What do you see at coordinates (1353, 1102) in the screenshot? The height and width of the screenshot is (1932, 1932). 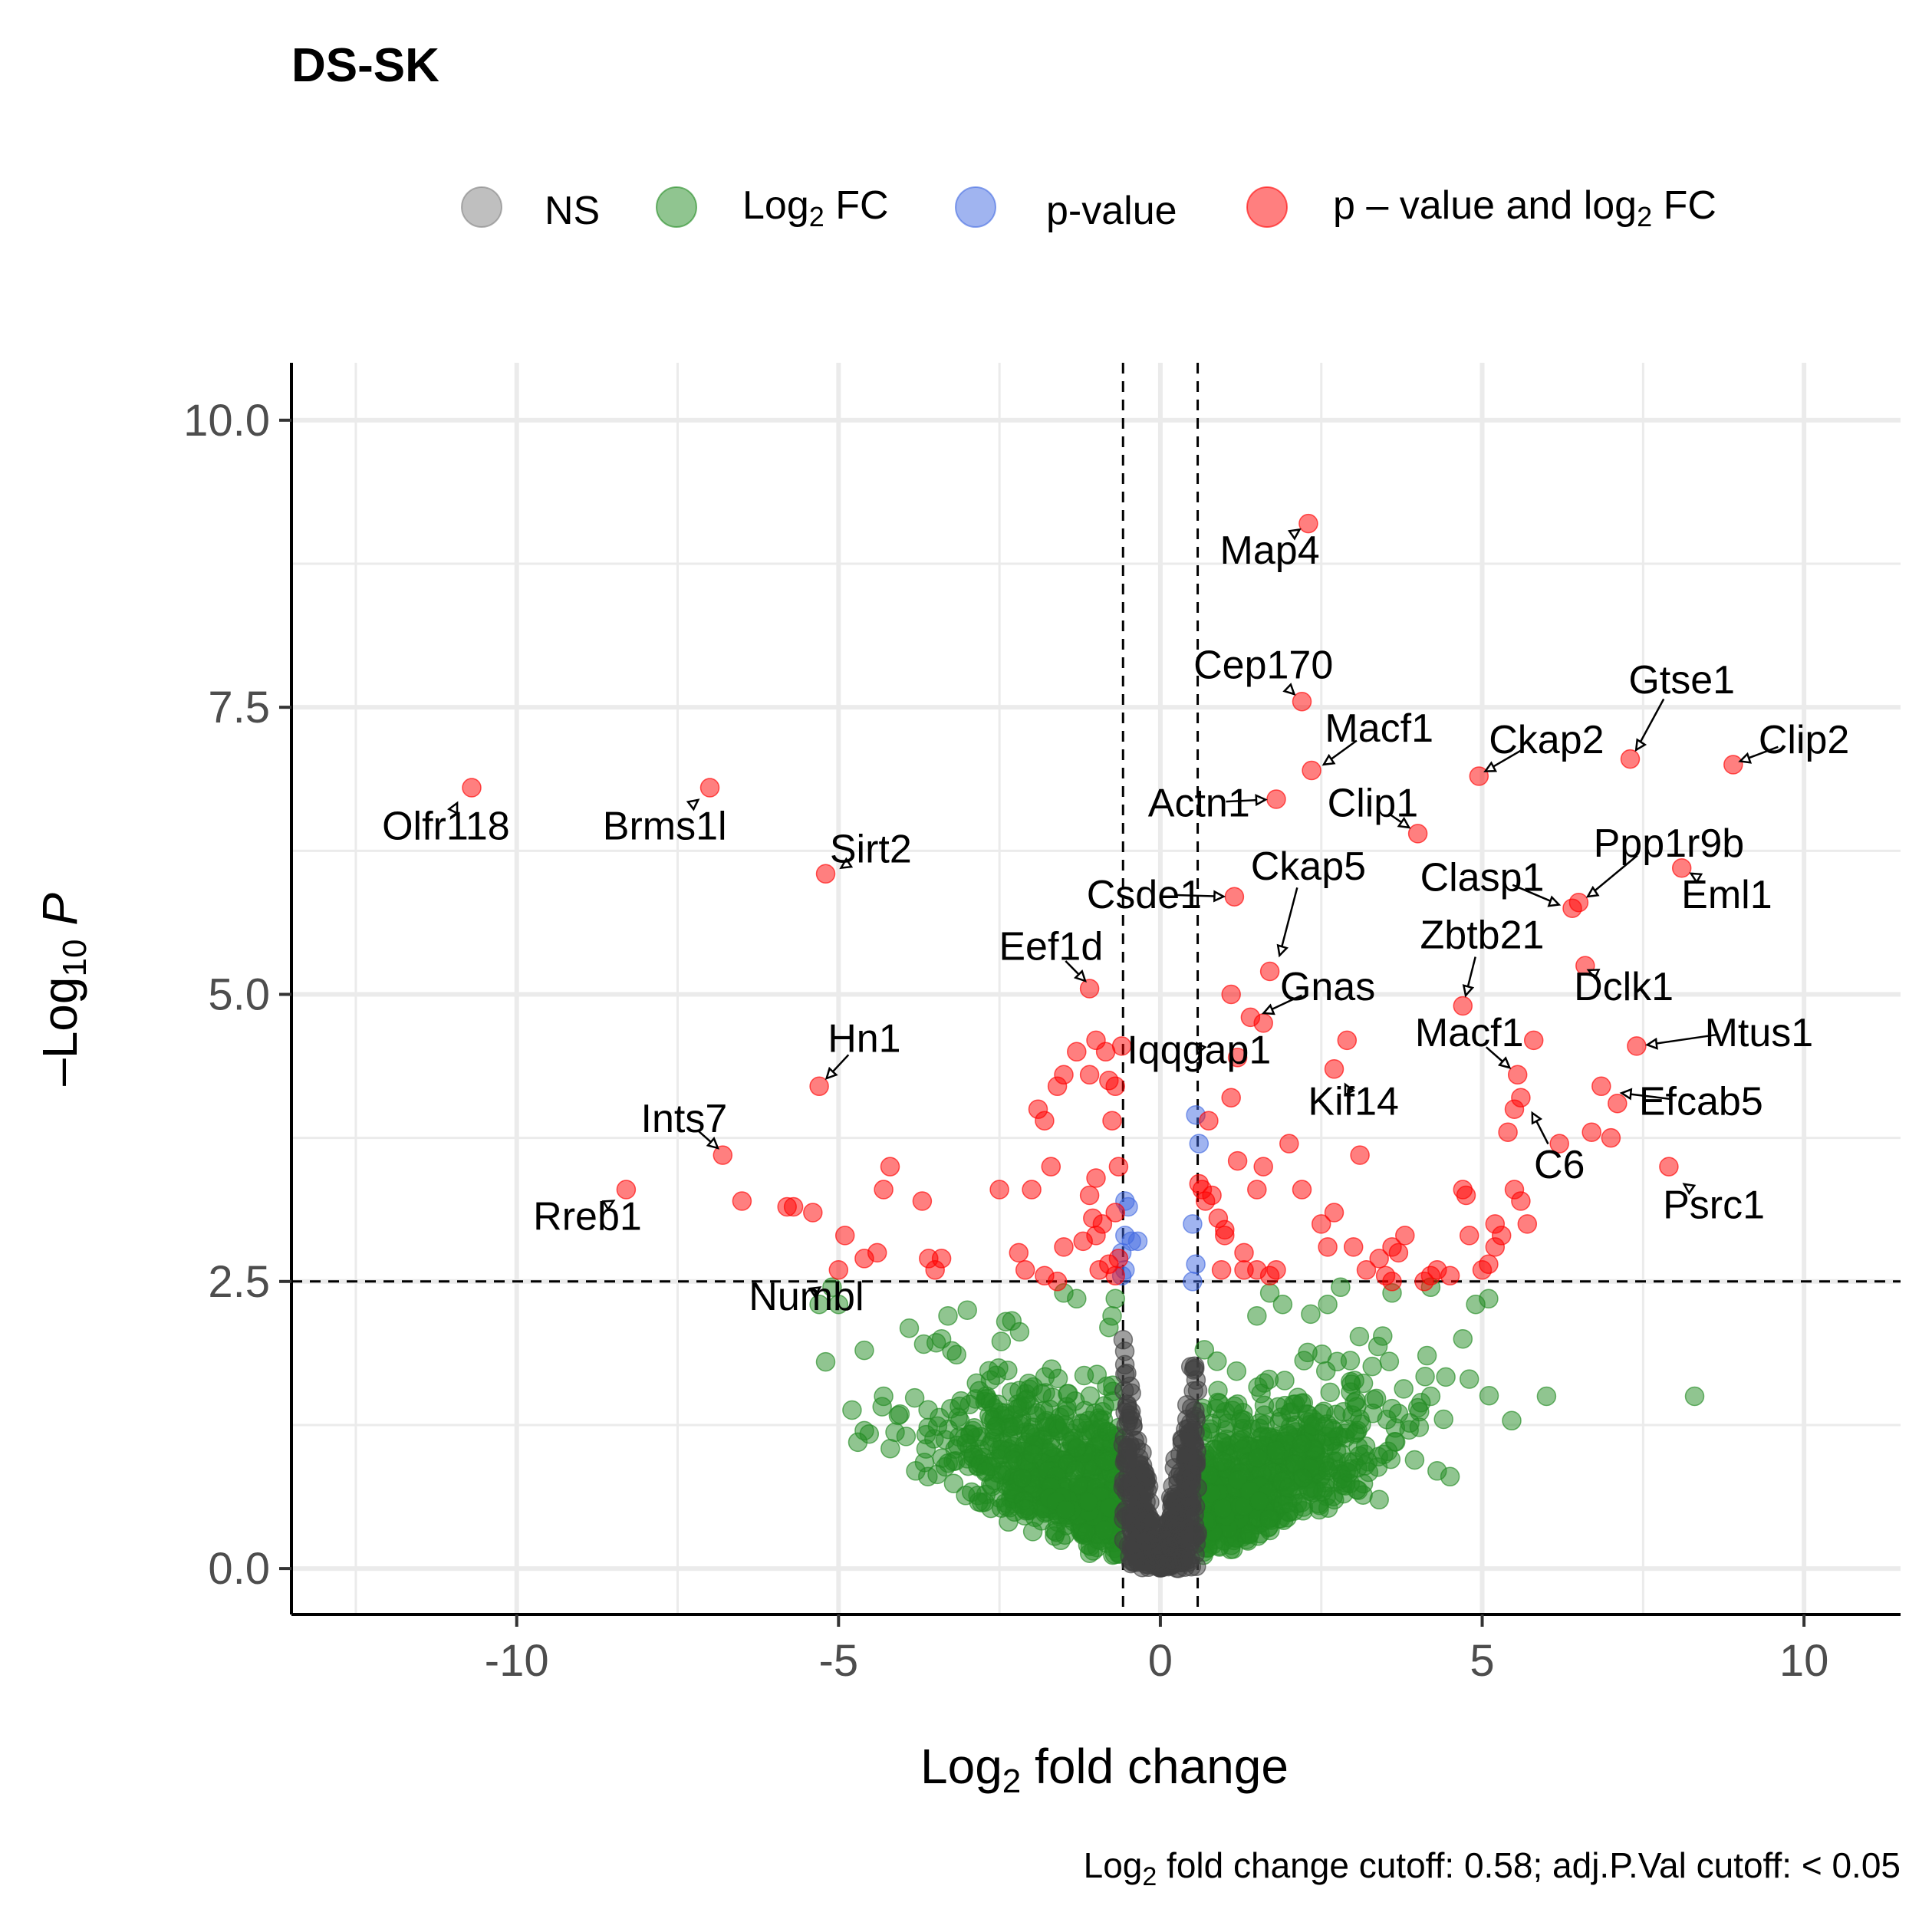 I see `gene-label: Kif14` at bounding box center [1353, 1102].